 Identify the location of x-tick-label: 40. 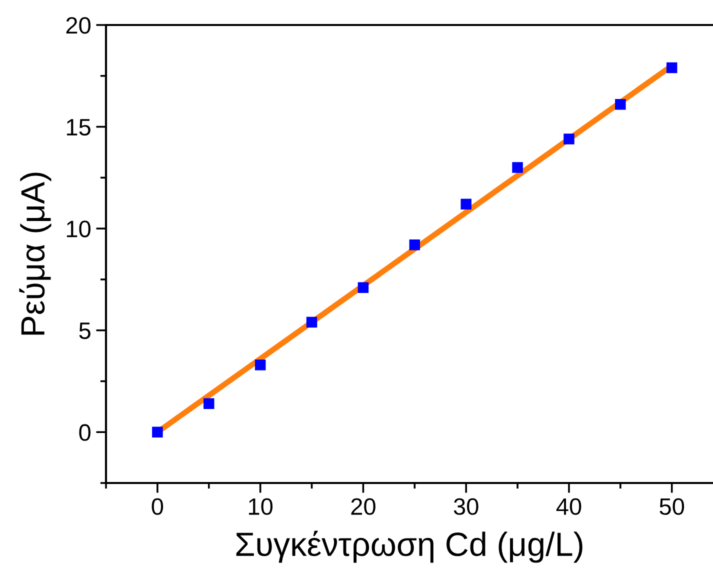
(569, 506).